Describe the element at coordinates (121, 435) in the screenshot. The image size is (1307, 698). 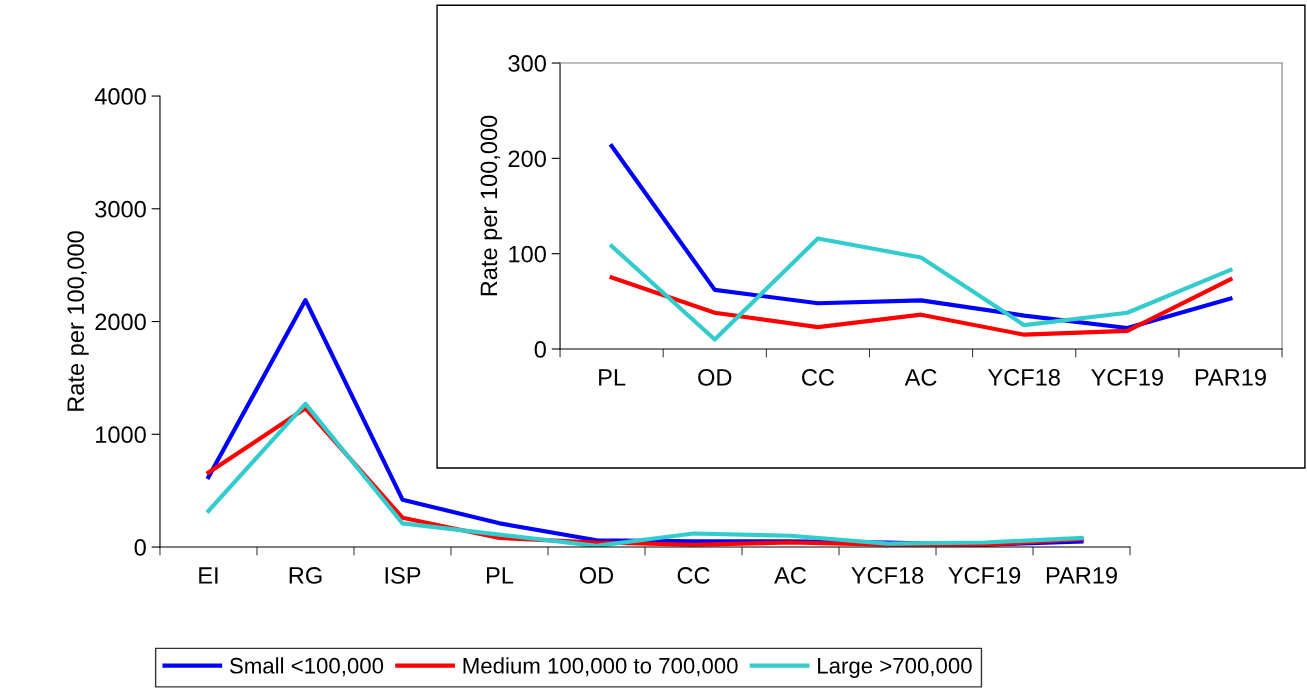
I see `y-tick-label: 1000` at that location.